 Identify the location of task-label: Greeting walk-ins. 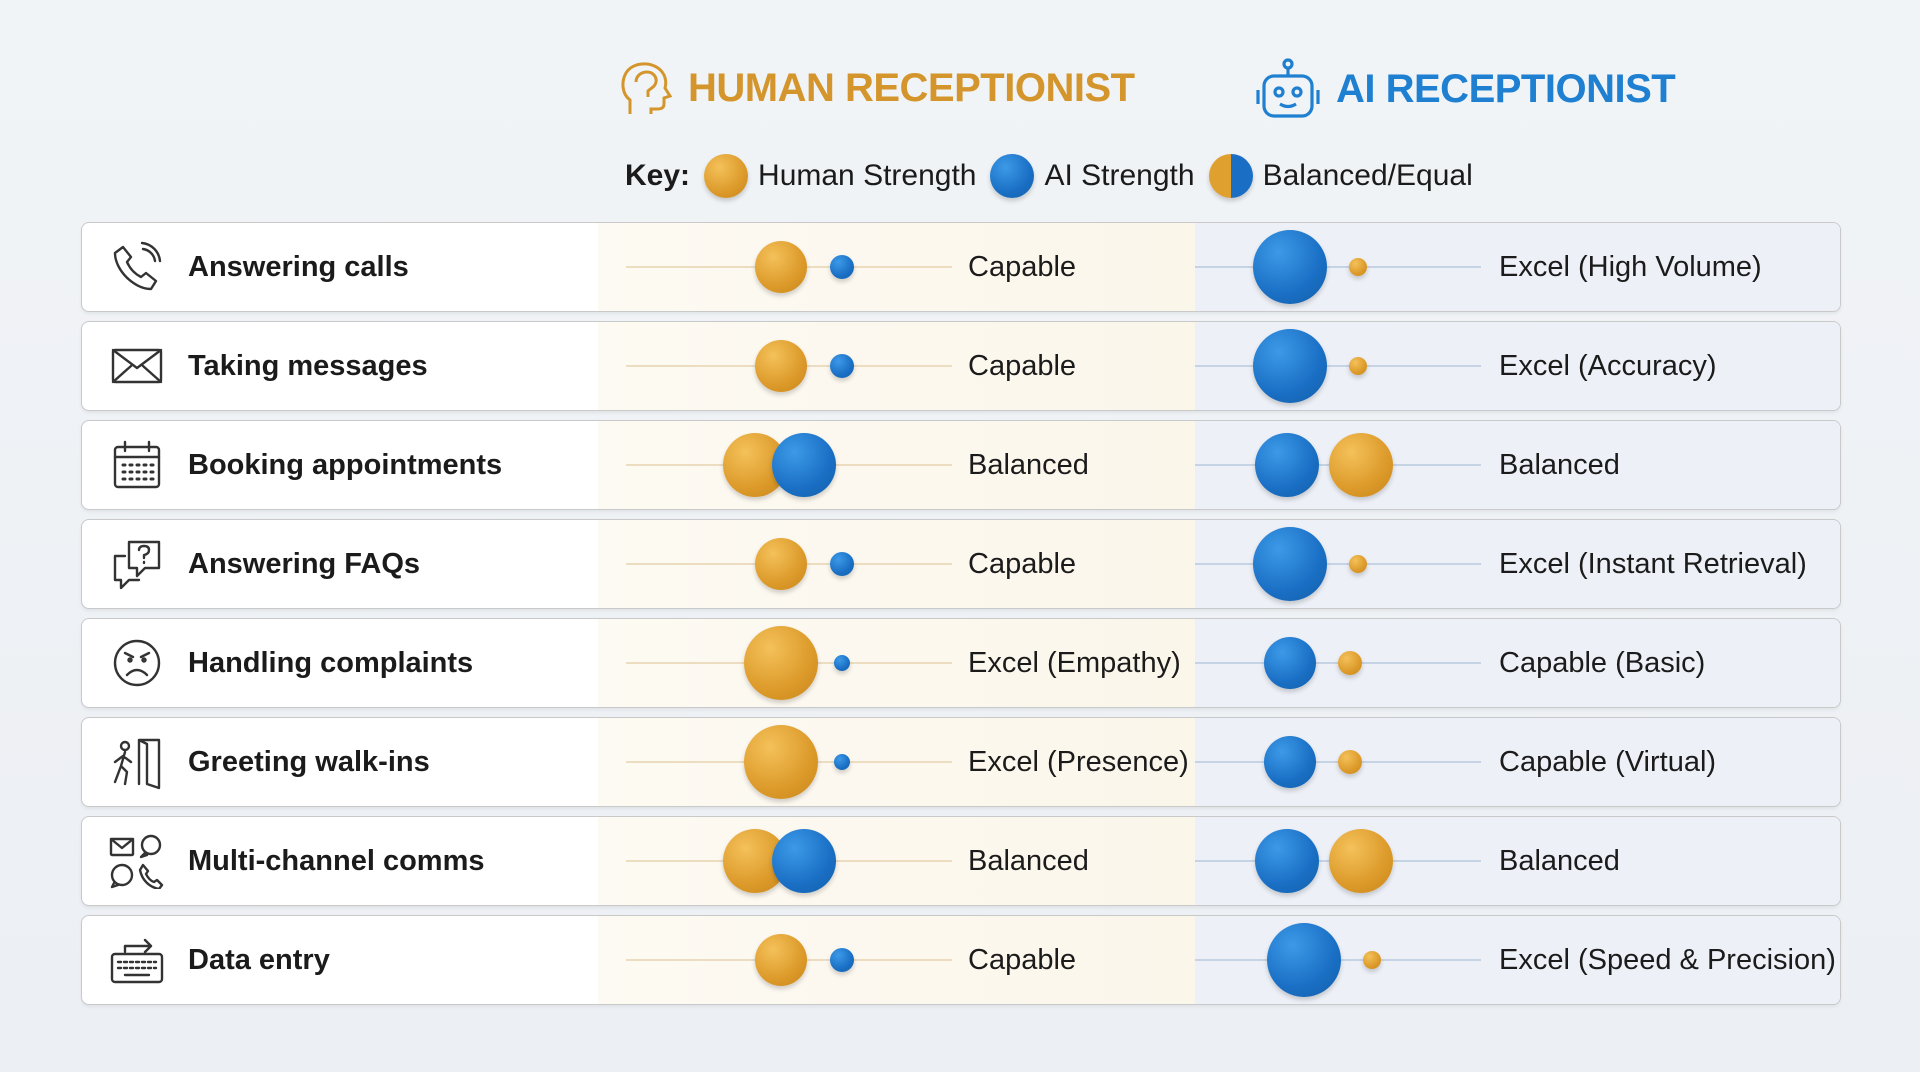
(309, 762).